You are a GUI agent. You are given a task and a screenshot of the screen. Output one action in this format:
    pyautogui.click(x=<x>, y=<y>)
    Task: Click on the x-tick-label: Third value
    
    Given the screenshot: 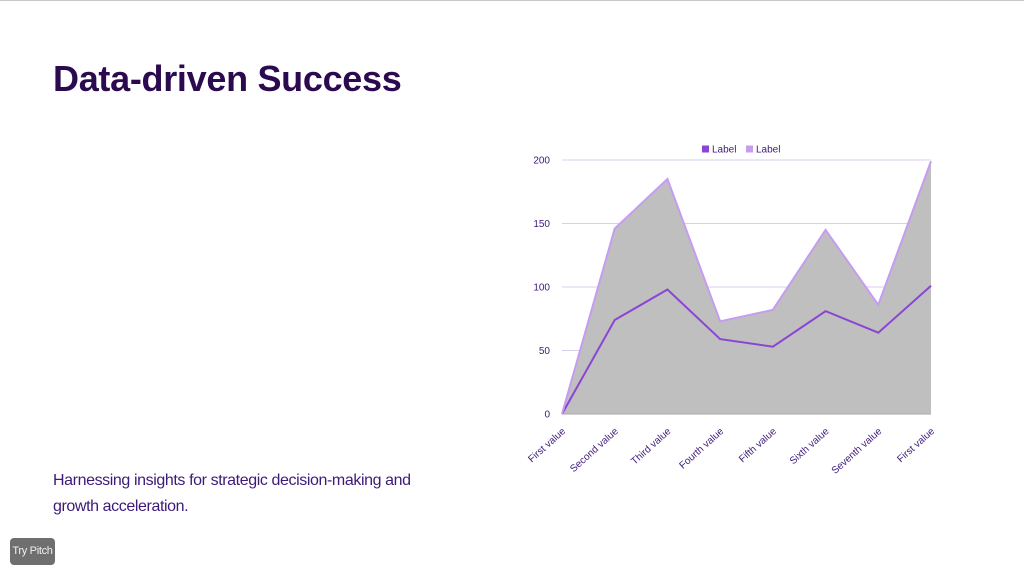 What is the action you would take?
    pyautogui.click(x=651, y=447)
    